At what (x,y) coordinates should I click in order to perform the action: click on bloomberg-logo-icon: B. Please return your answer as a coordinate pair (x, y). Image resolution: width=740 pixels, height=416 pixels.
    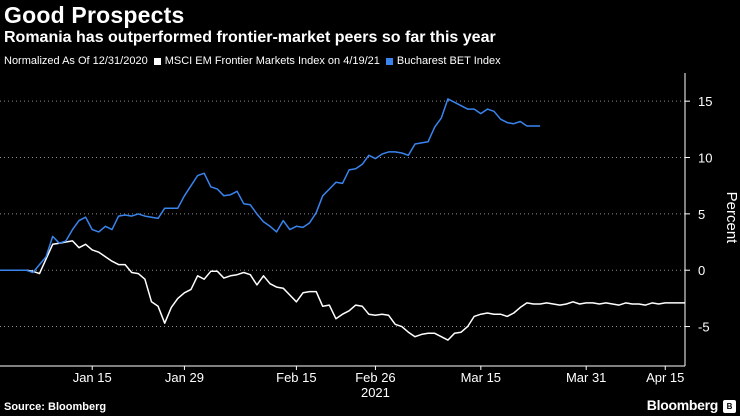
    Looking at the image, I should click on (729, 406).